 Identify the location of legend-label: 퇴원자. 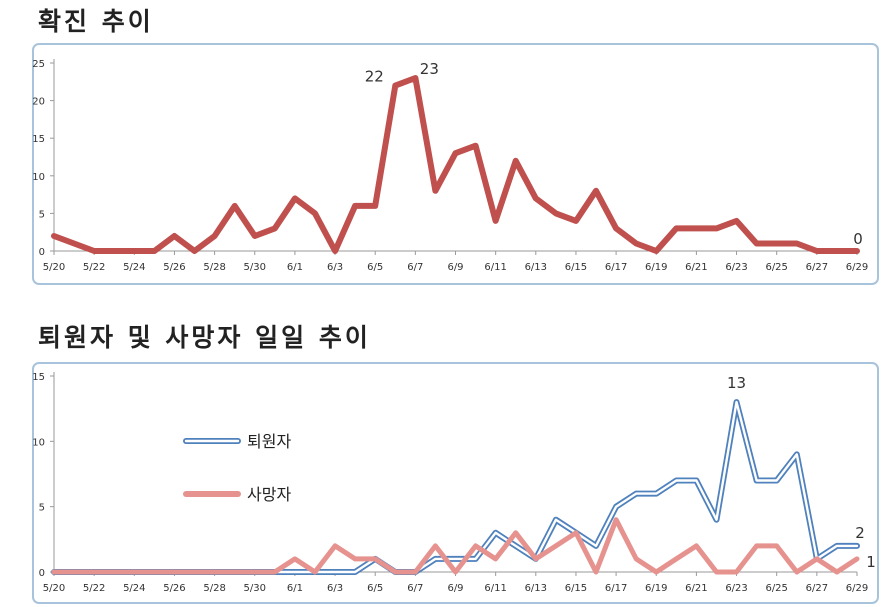
(269, 441).